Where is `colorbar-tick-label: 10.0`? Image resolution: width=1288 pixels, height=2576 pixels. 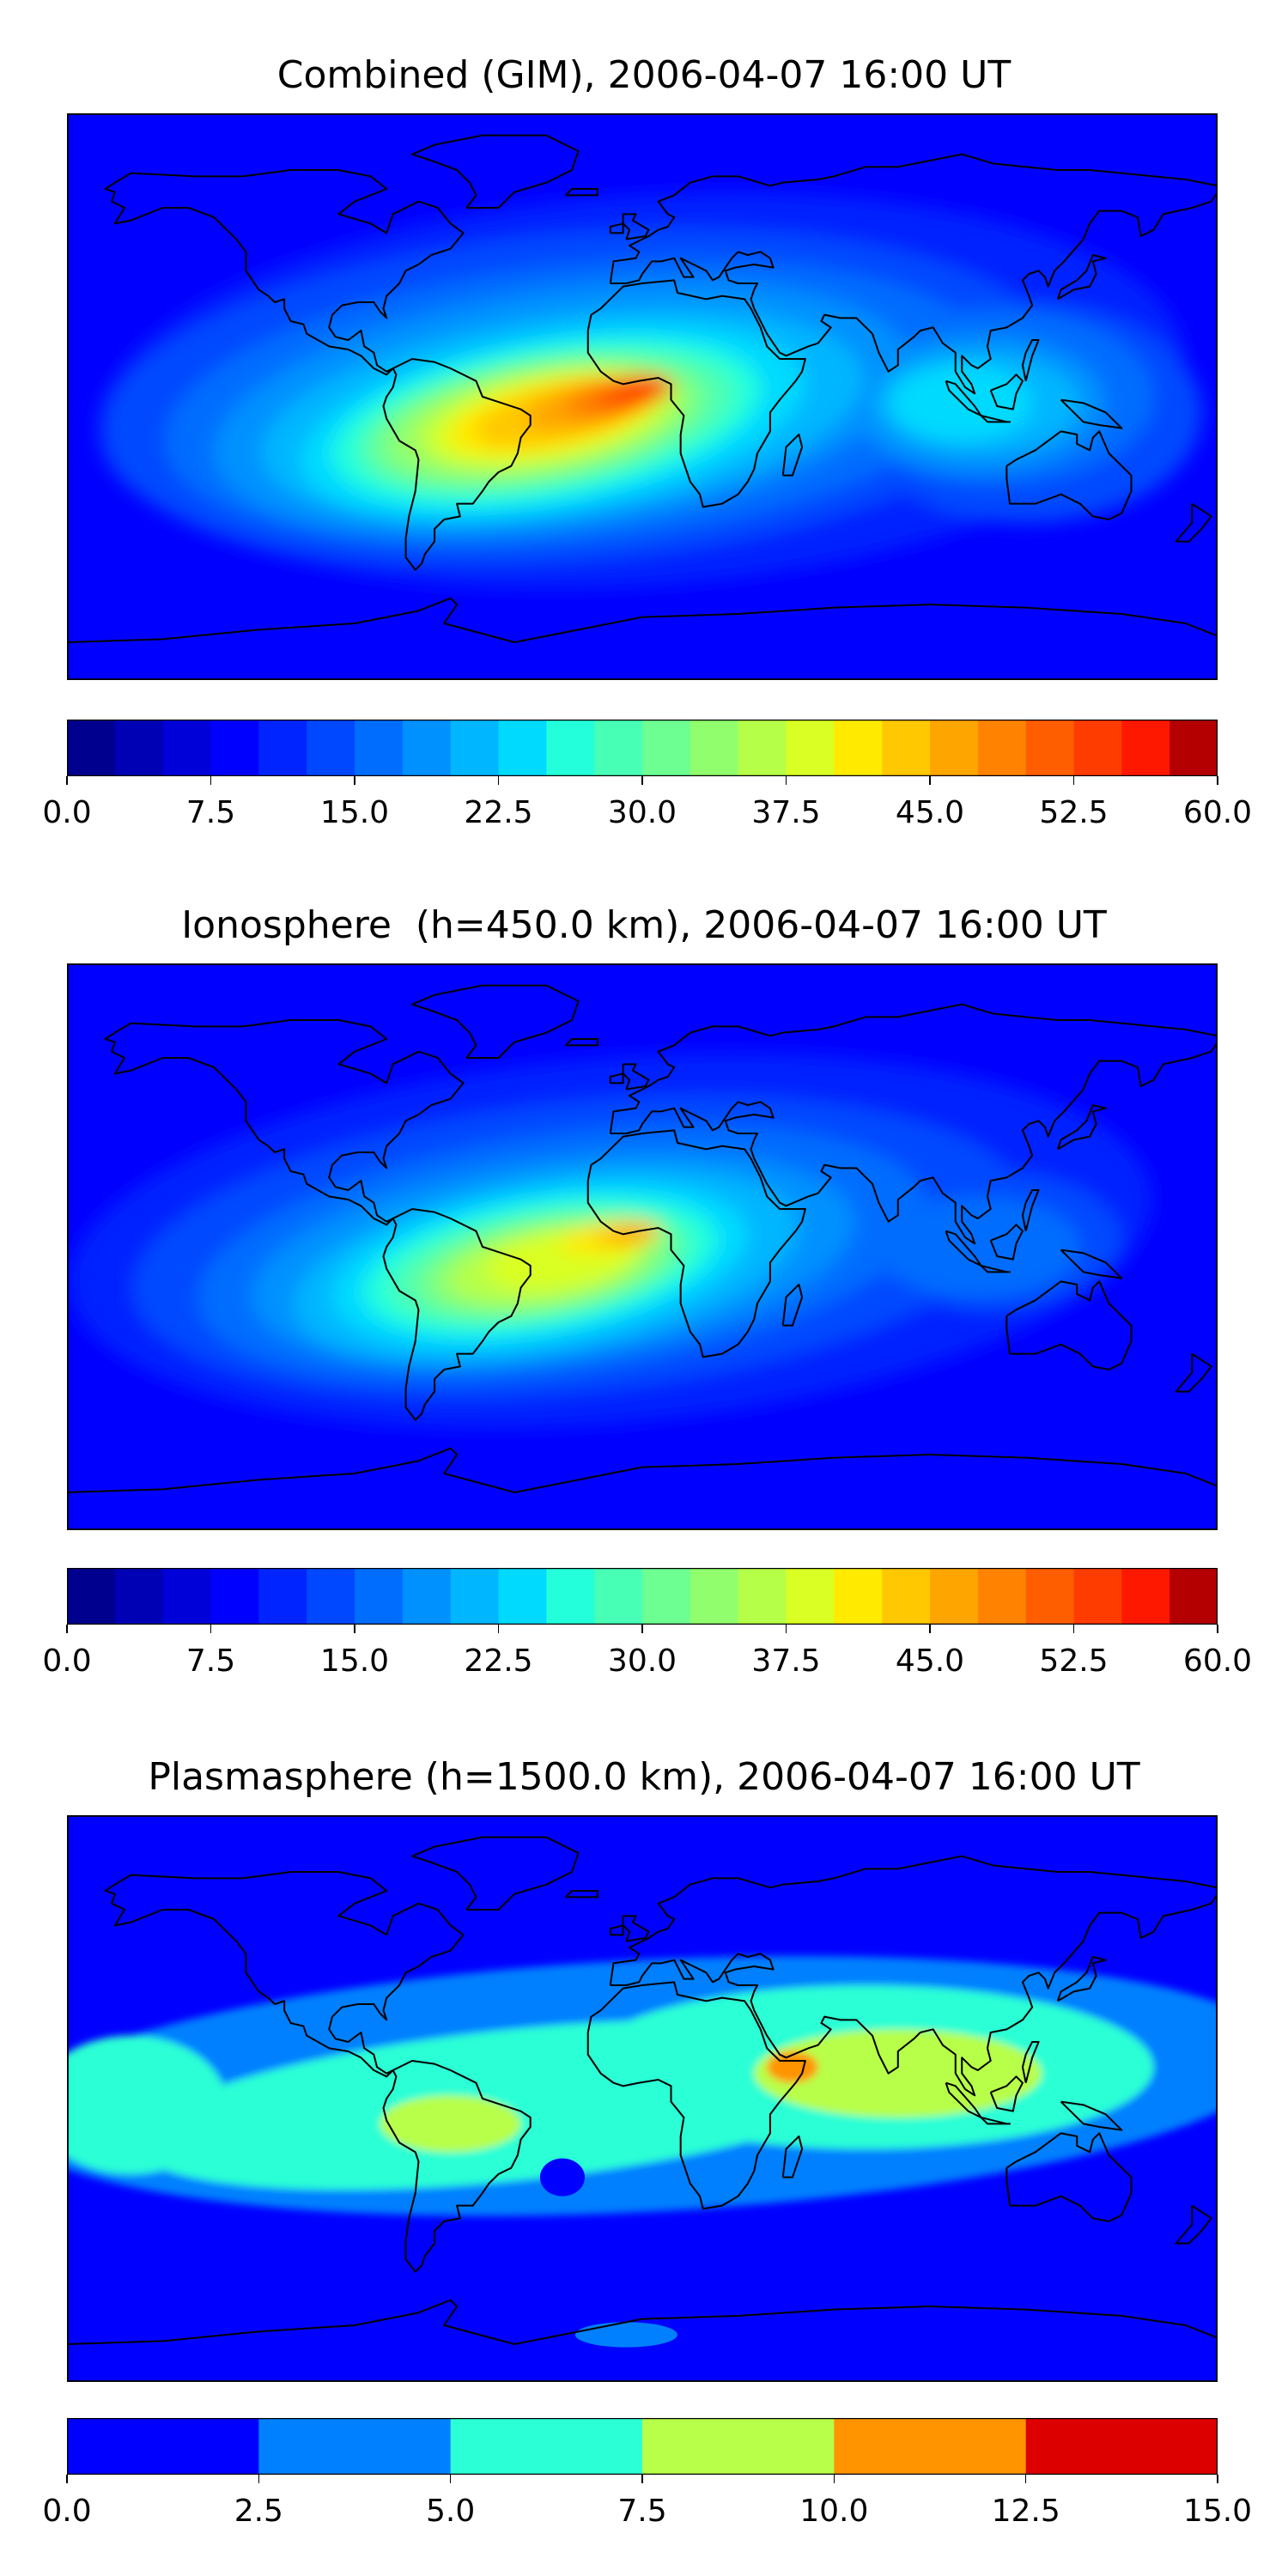
colorbar-tick-label: 10.0 is located at coordinates (834, 2511).